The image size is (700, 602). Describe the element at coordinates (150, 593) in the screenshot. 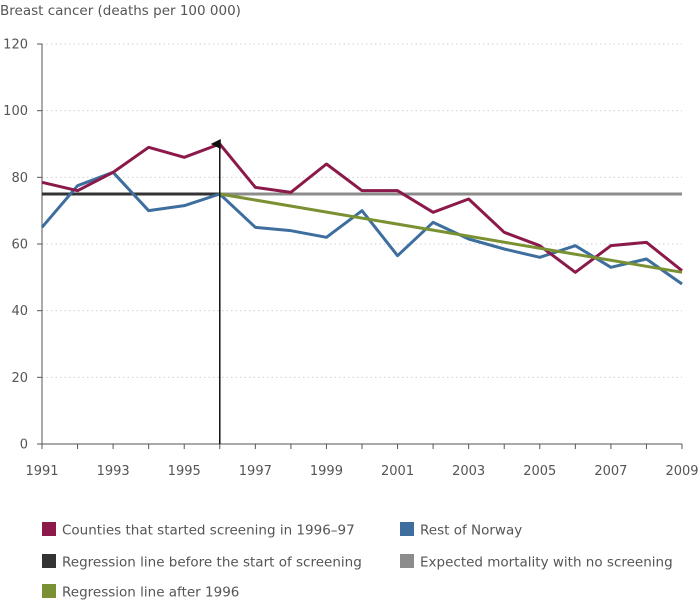

I see `legend-label-4: Regression line after 1996` at that location.